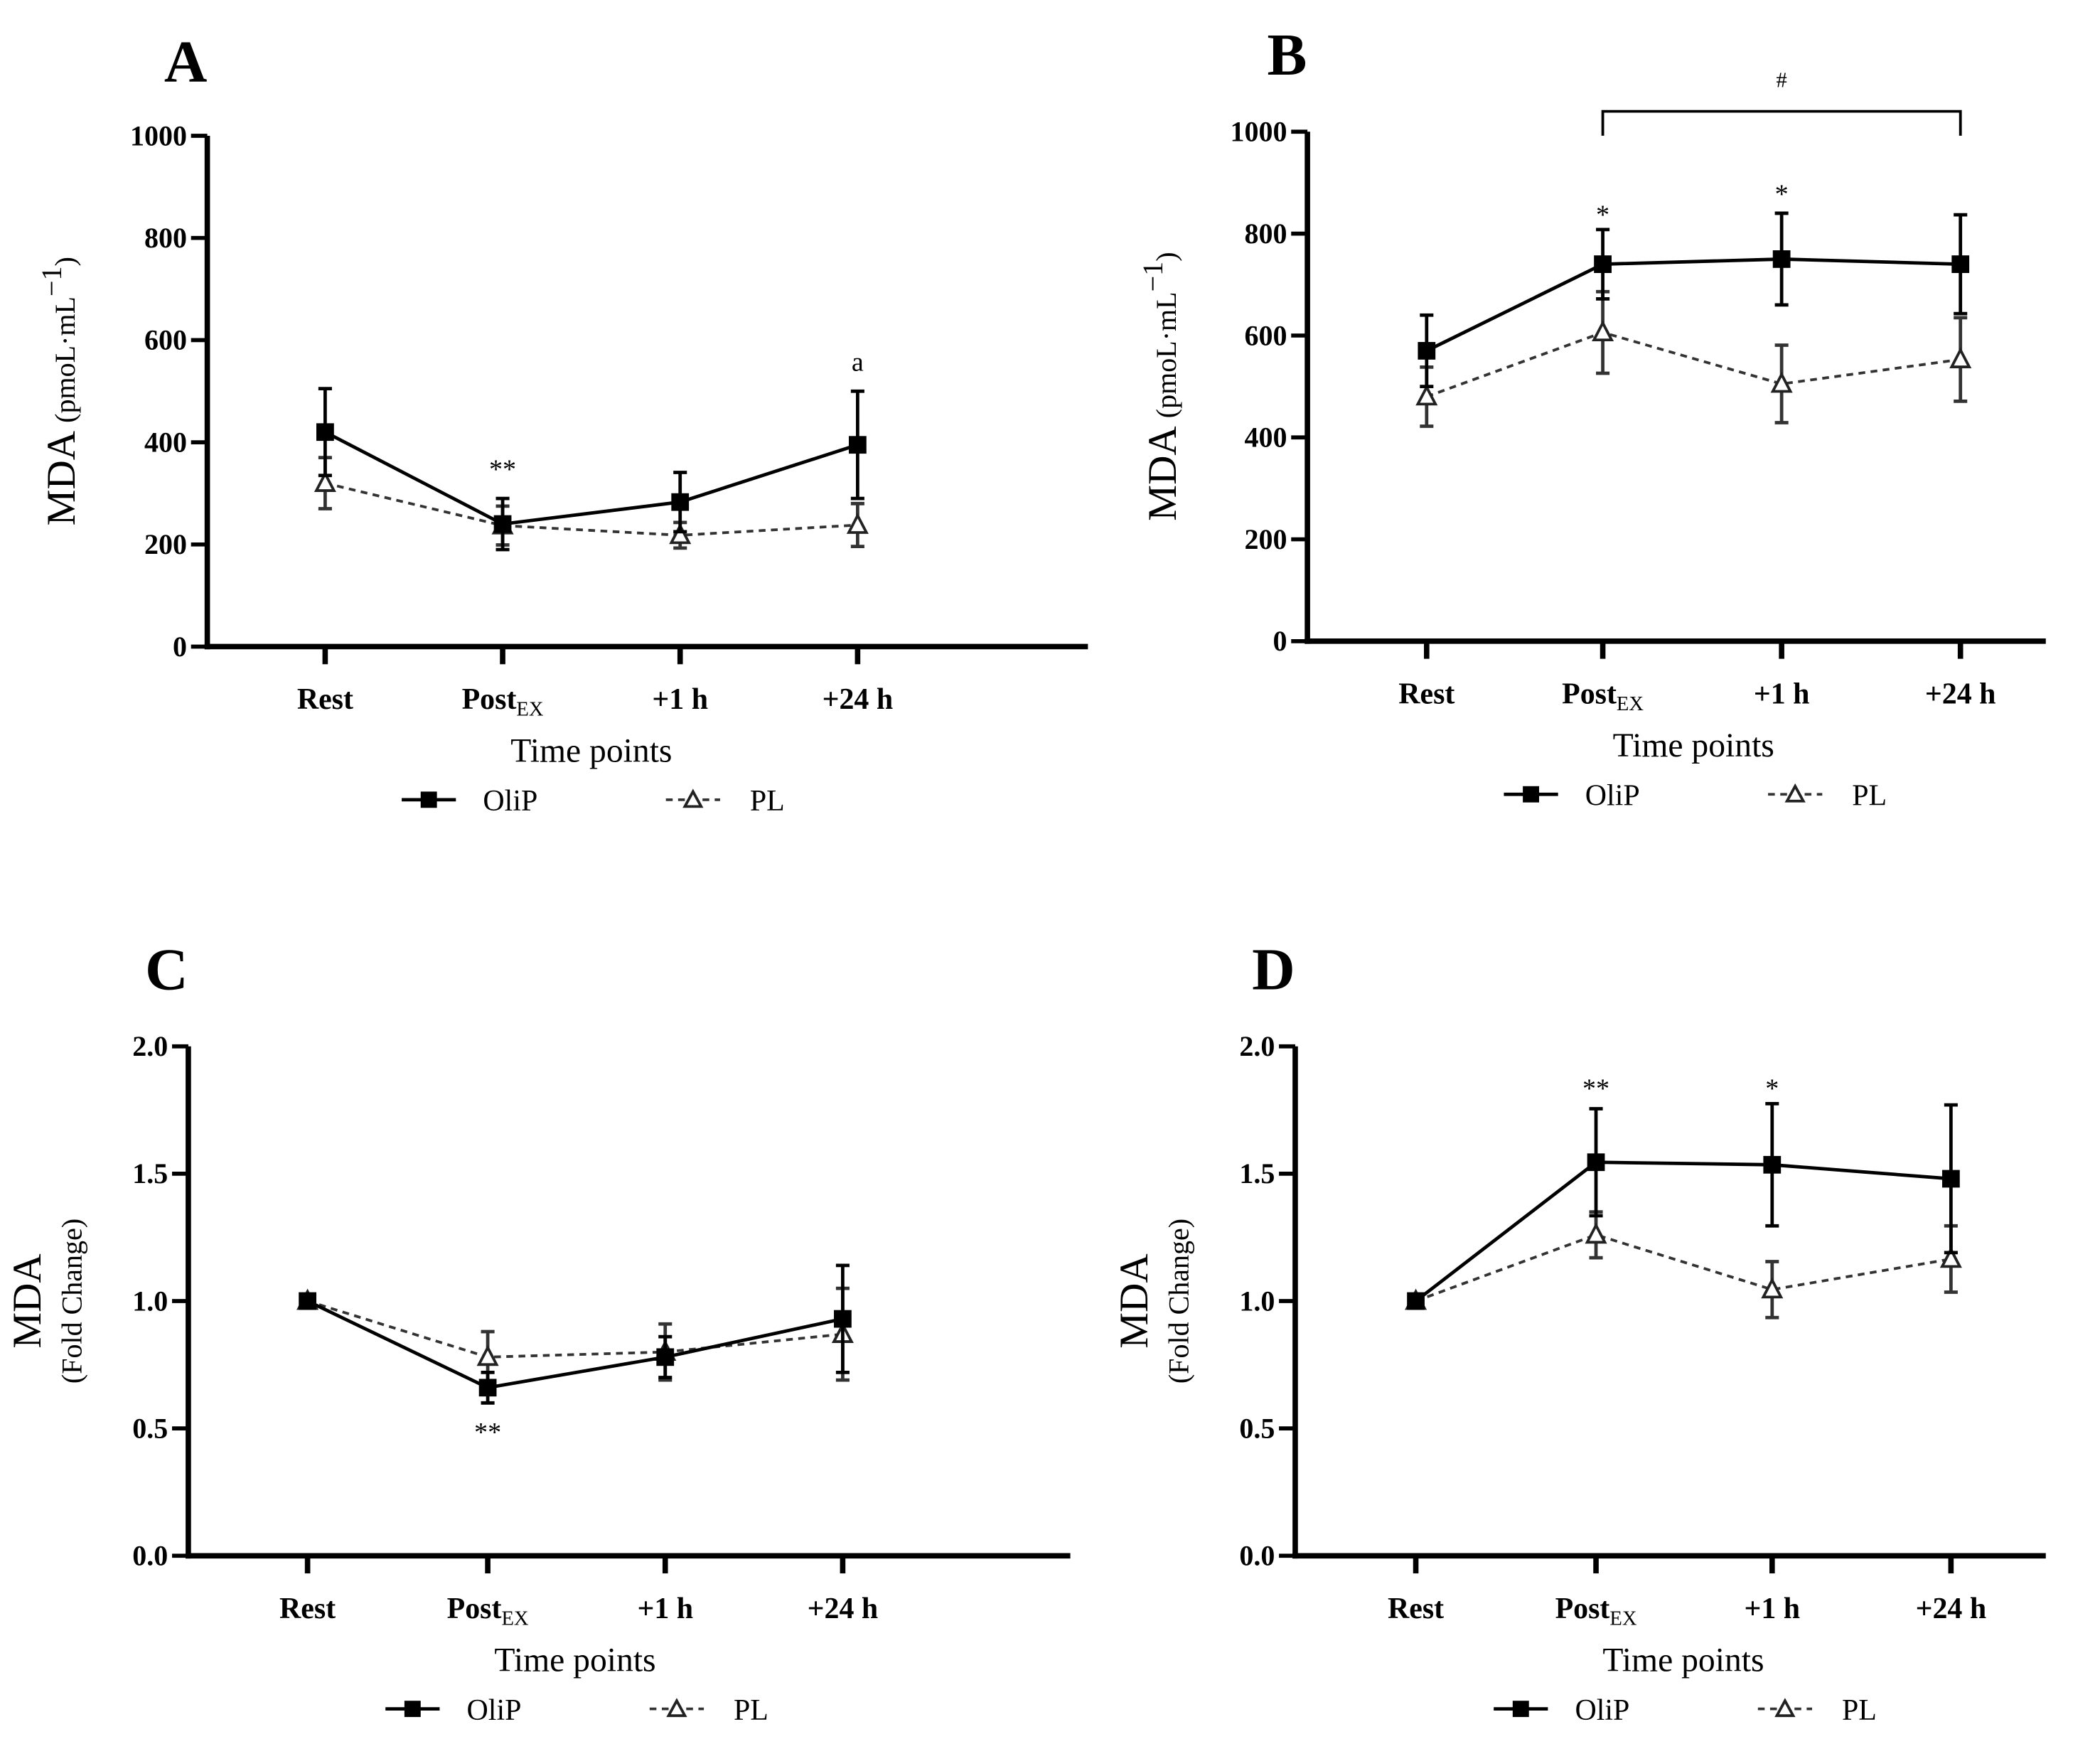 The image size is (2100, 1739). Describe the element at coordinates (858, 363) in the screenshot. I see `significance-annotation: a` at that location.